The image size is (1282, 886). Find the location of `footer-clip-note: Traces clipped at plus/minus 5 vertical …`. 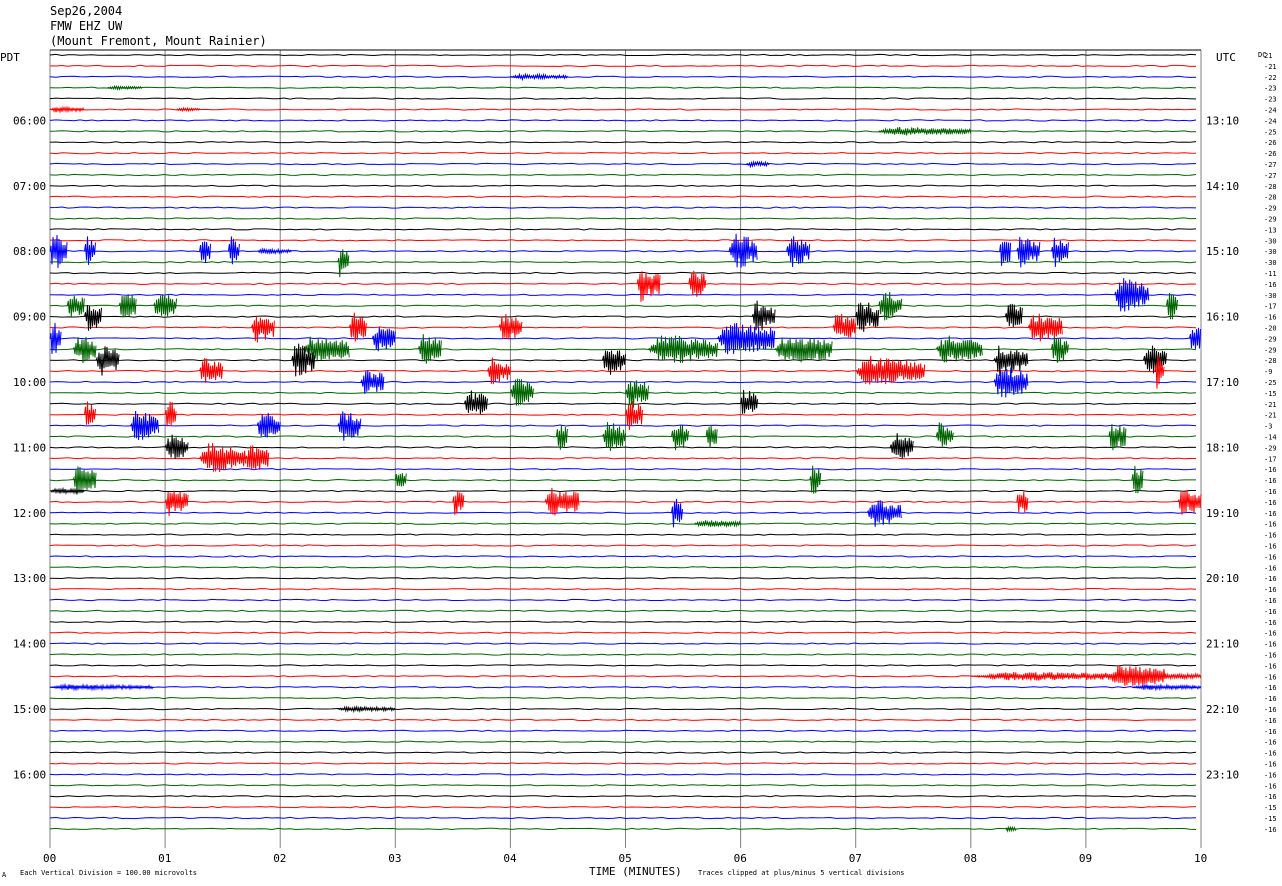

footer-clip-note: Traces clipped at plus/minus 5 vertical … is located at coordinates (801, 873).